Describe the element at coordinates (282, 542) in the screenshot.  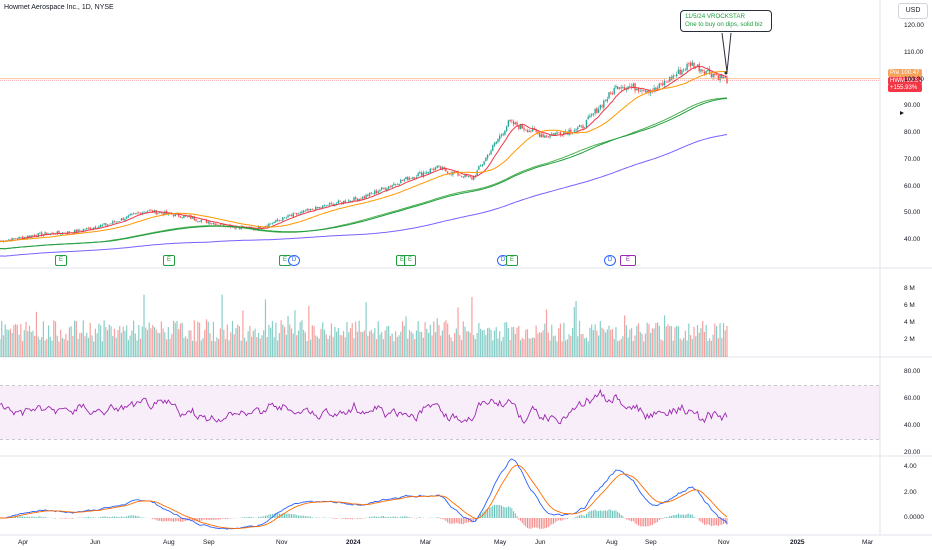
I see `time-axis-label: Nov` at that location.